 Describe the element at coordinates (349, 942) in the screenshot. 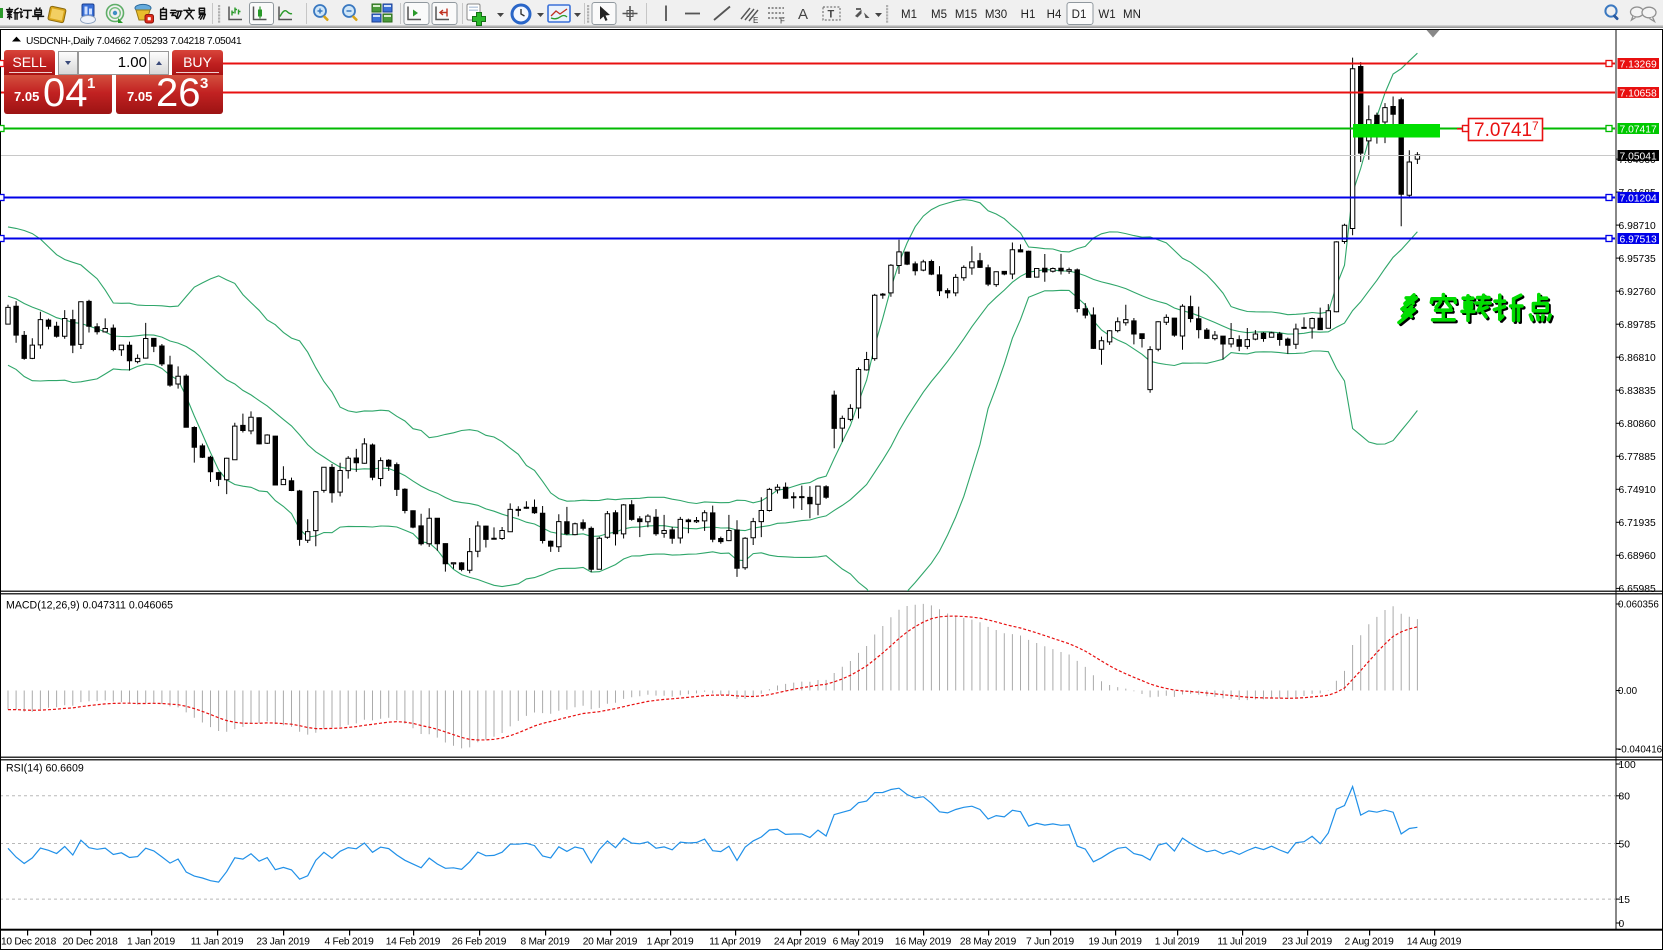

I see `svg-text: 4 Feb 2019` at that location.